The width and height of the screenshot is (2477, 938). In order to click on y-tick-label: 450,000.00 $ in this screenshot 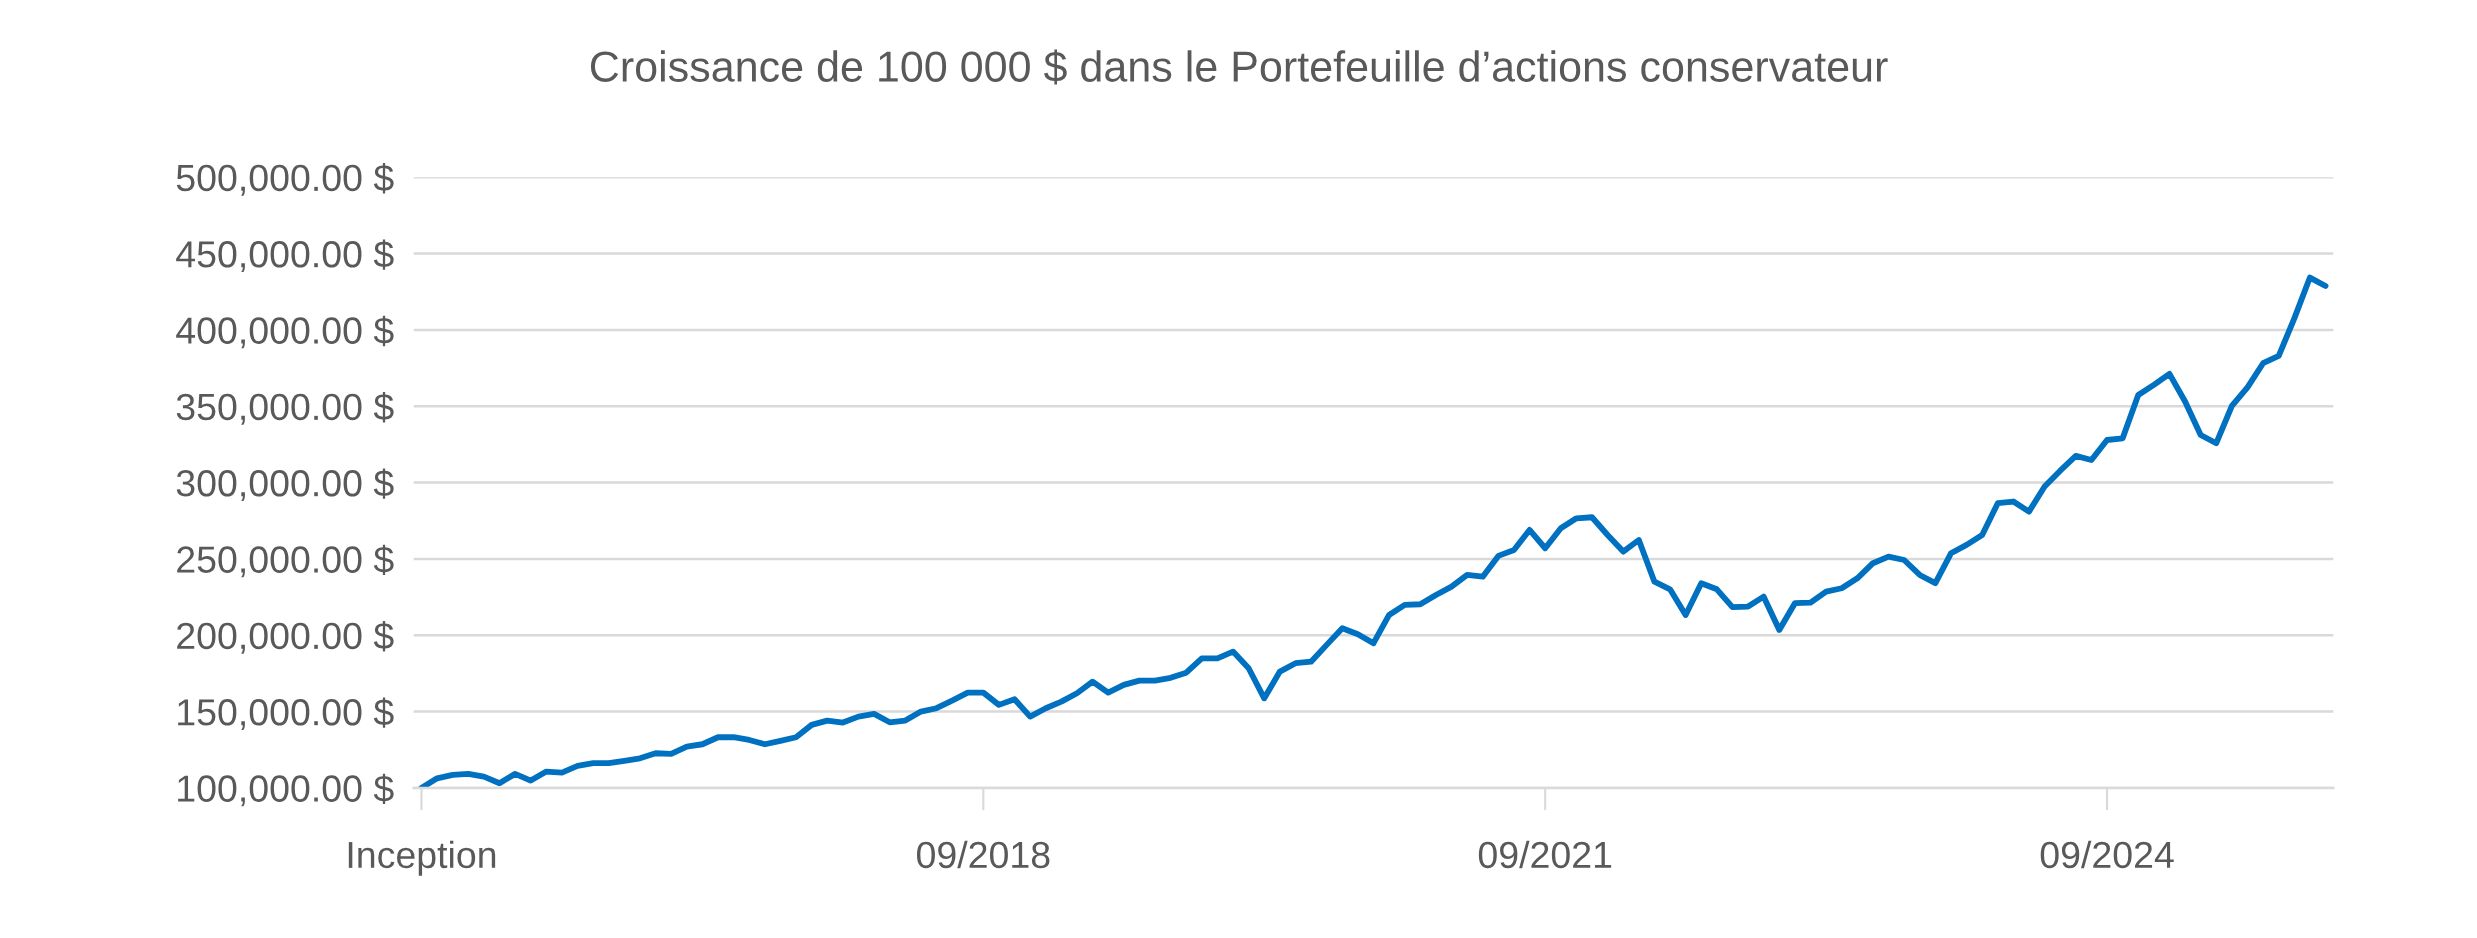, I will do `click(285, 255)`.